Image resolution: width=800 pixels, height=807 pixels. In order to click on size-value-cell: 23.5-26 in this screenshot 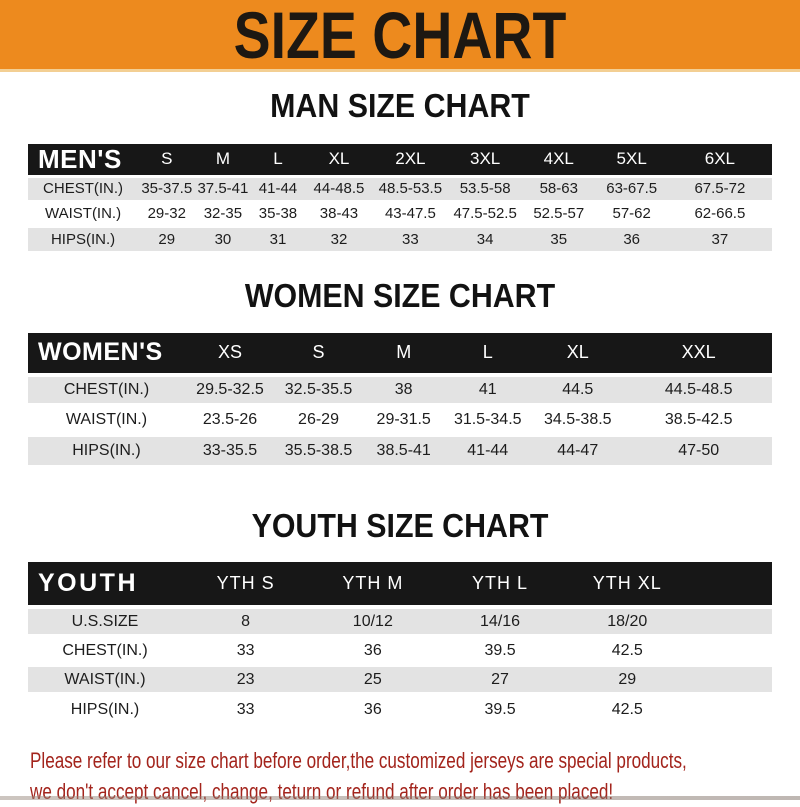, I will do `click(229, 418)`.